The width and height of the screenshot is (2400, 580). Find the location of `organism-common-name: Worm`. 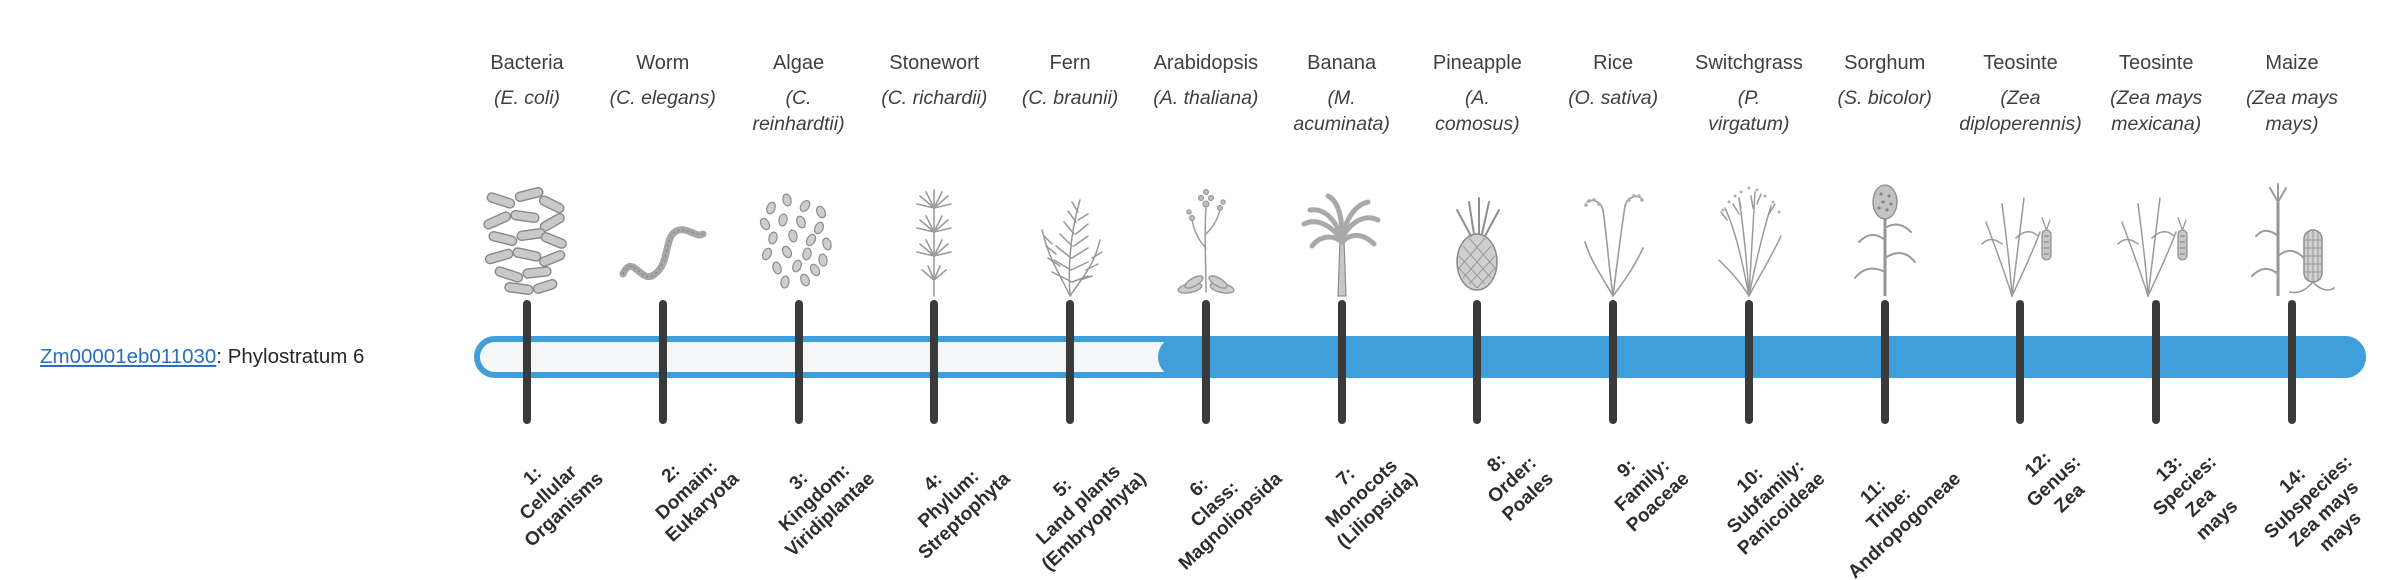

organism-common-name: Worm is located at coordinates (663, 63).